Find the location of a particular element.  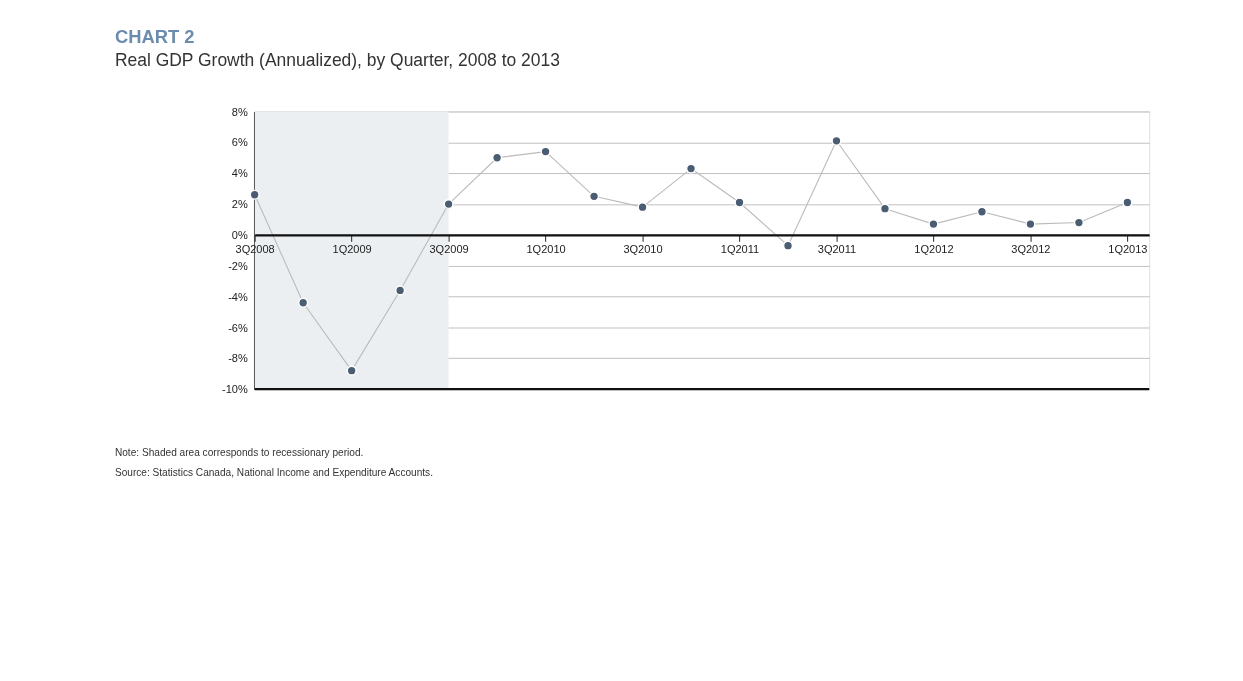

x-tick-label: 3Q2012 is located at coordinates (1031, 248).